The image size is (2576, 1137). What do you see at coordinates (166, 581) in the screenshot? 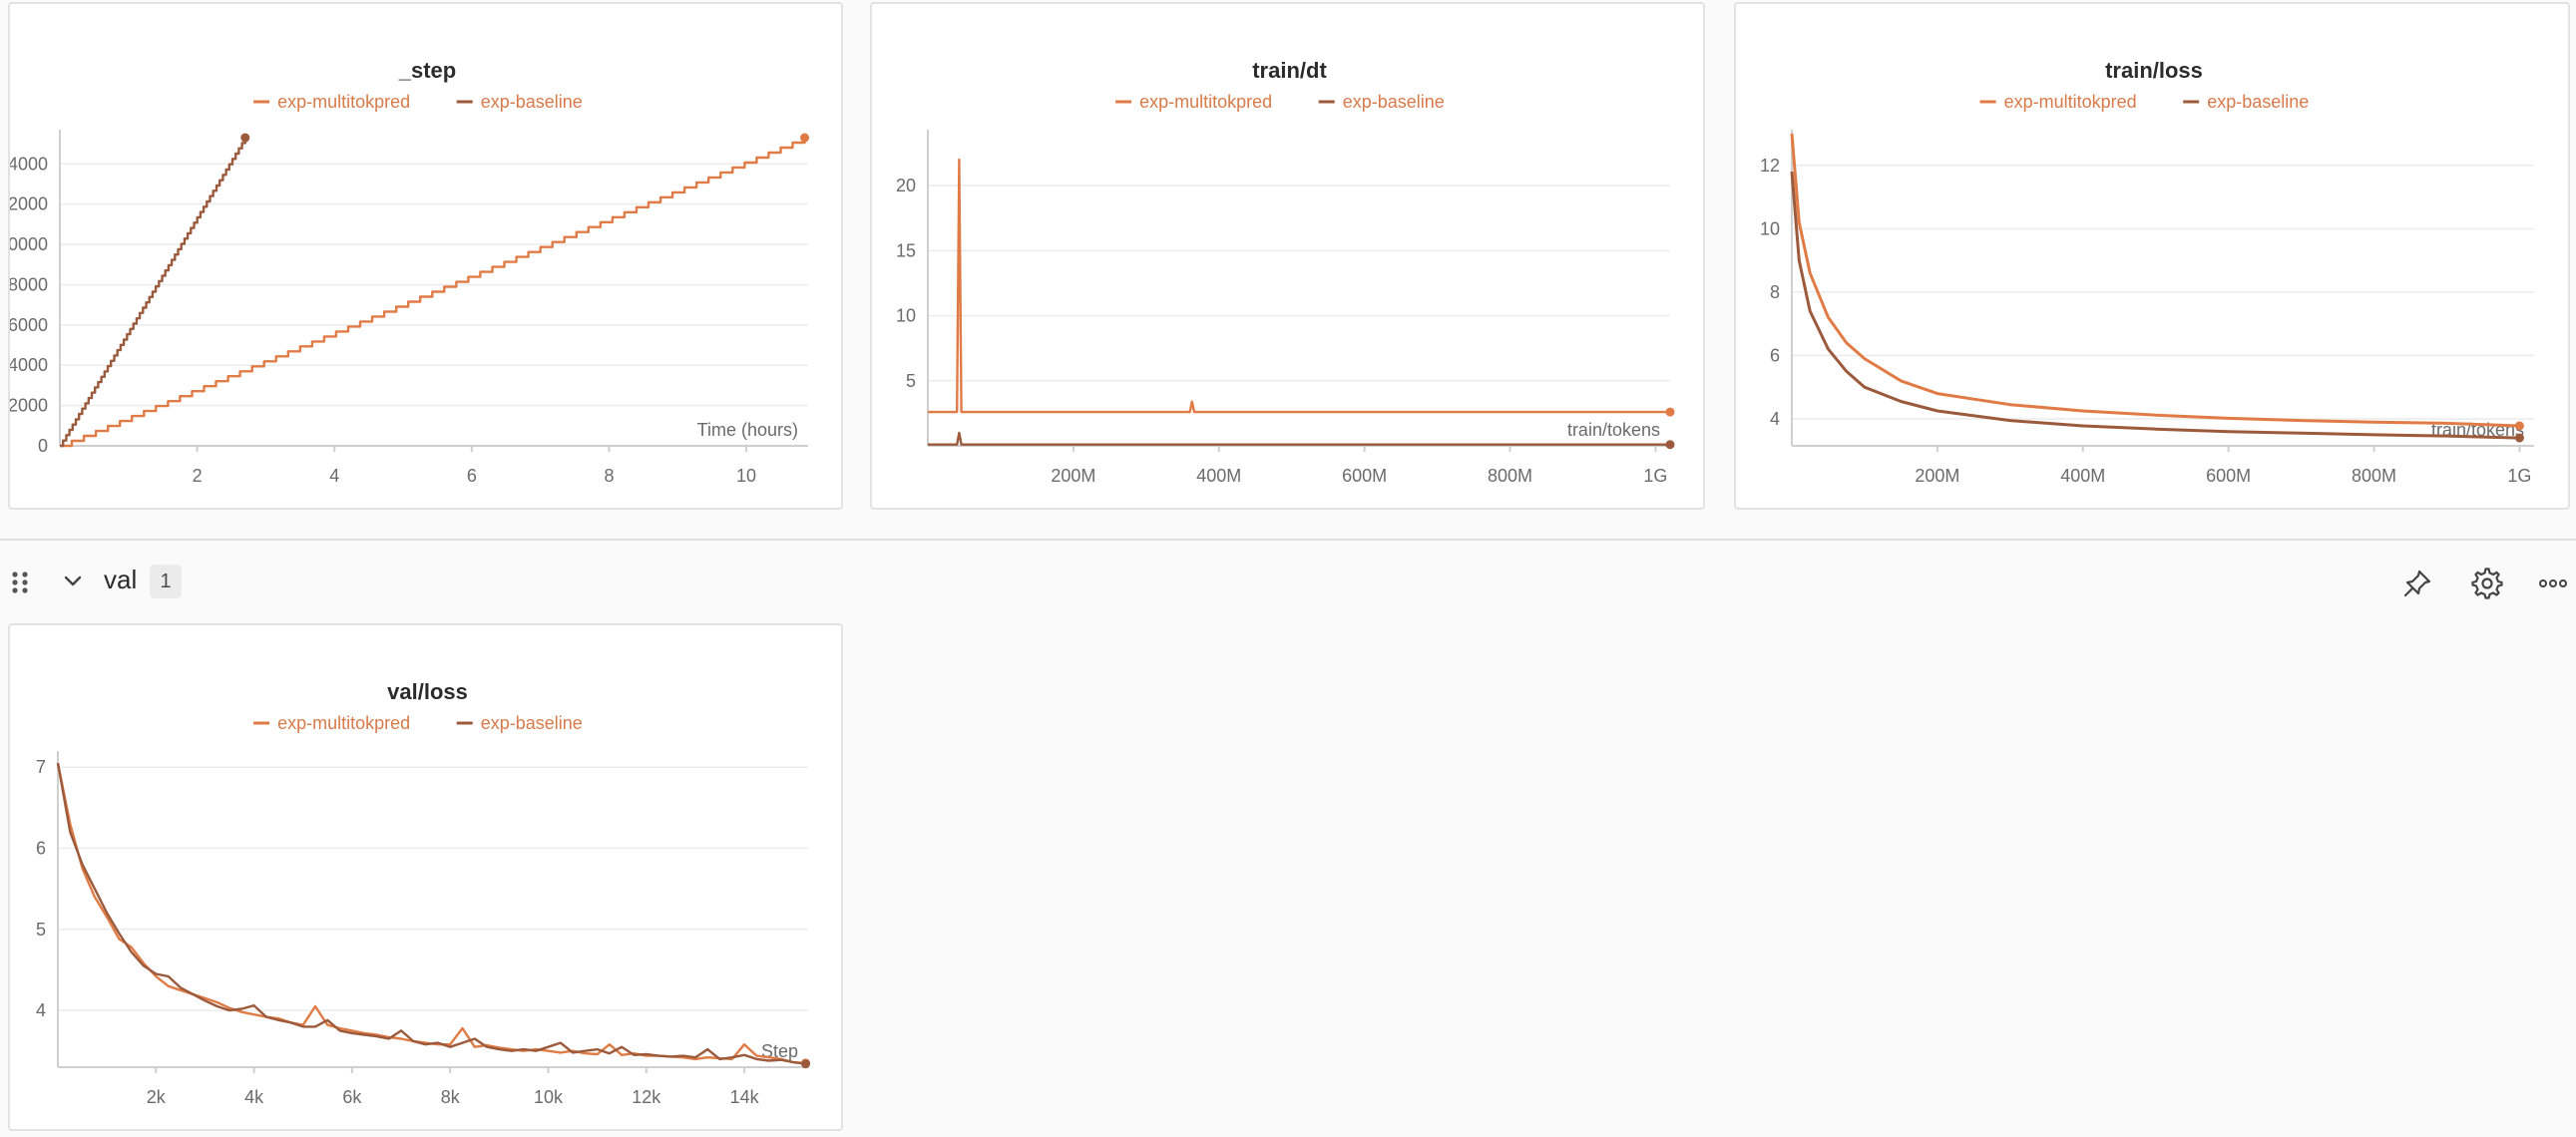
I see `section-panel-count-badge: 1` at bounding box center [166, 581].